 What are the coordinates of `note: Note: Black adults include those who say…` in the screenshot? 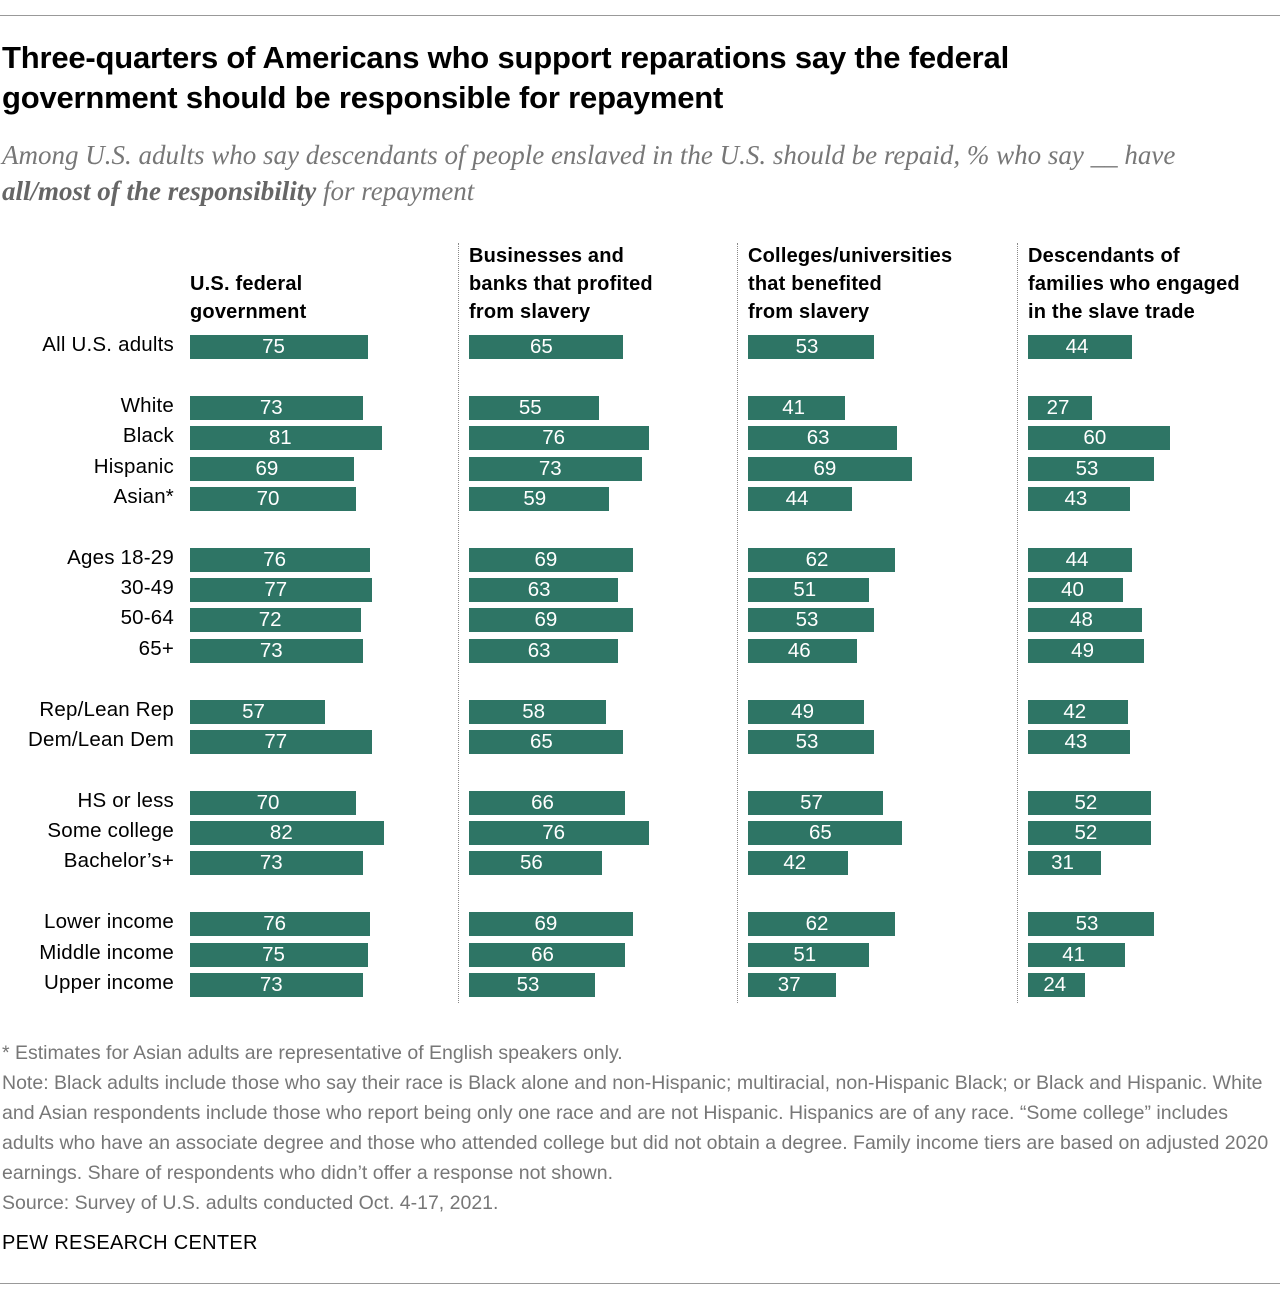 It's located at (635, 1128).